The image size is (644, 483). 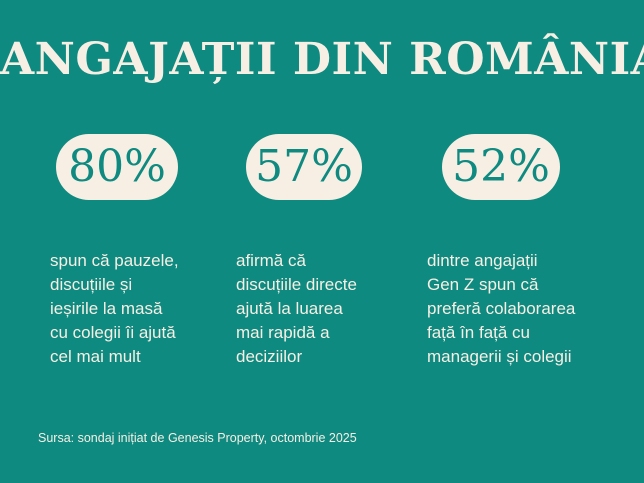 What do you see at coordinates (117, 167) in the screenshot?
I see `stat-badge-1: 80%` at bounding box center [117, 167].